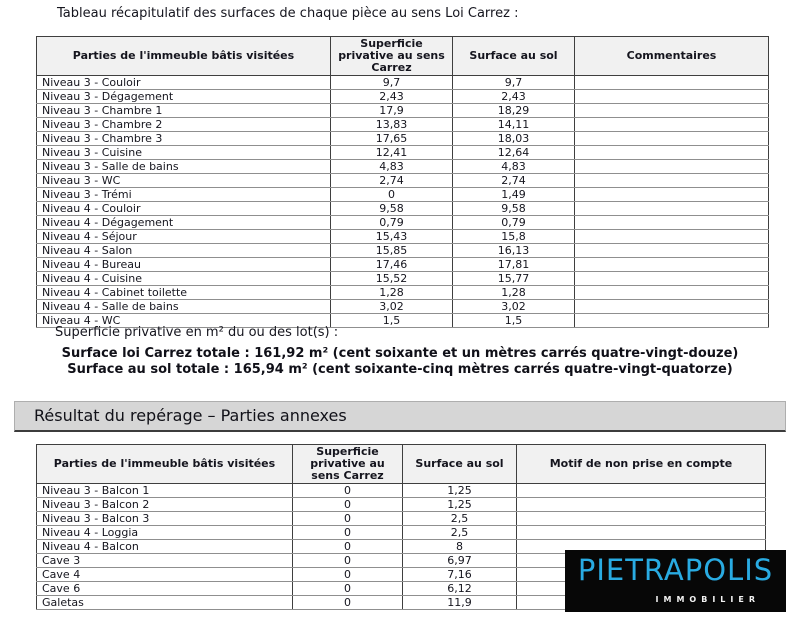 This screenshot has height=622, width=800. What do you see at coordinates (164, 602) in the screenshot?
I see `room-name-cell: Galetas` at bounding box center [164, 602].